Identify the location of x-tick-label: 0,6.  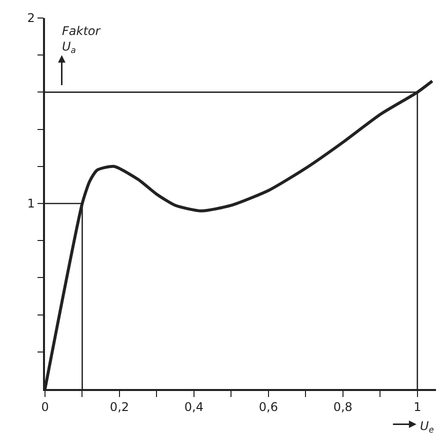
(268, 407).